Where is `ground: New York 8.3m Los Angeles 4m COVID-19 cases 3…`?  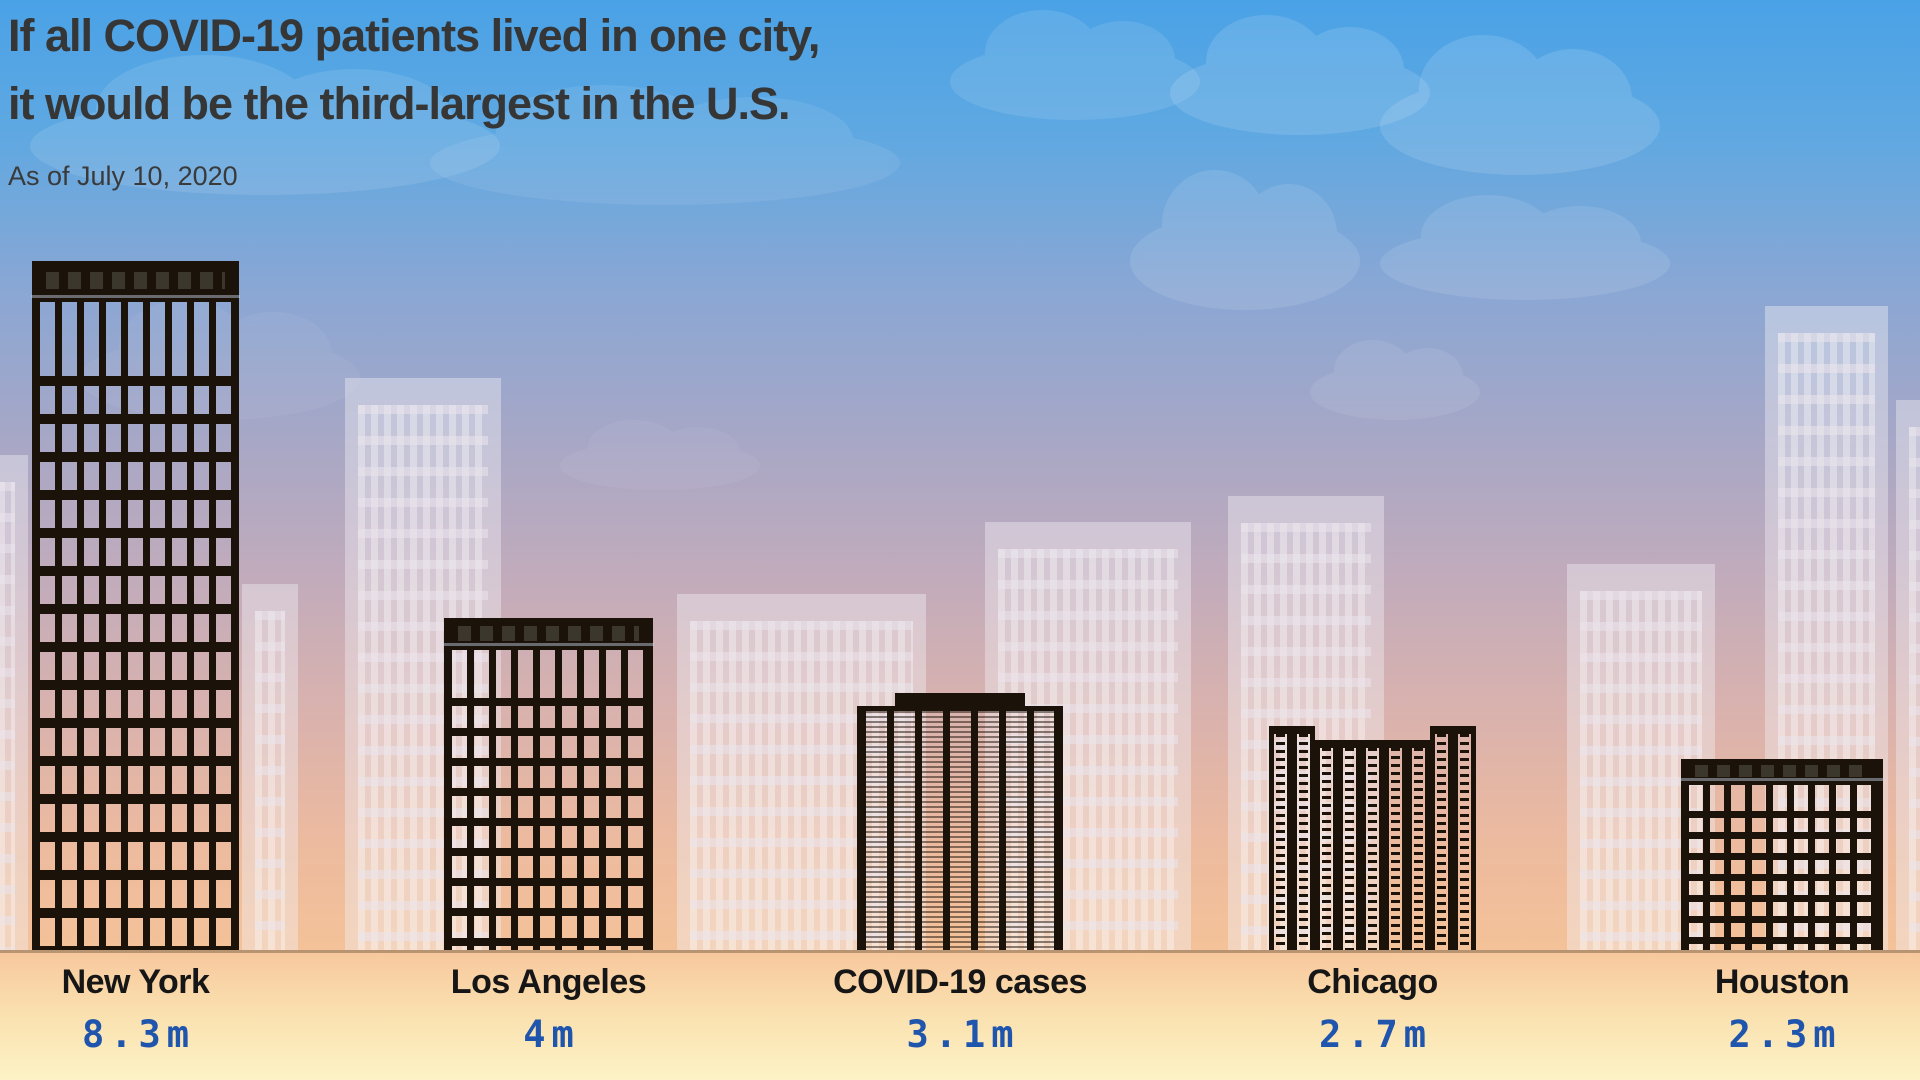 ground: New York 8.3m Los Angeles 4m COVID-19 cases 3… is located at coordinates (960, 1015).